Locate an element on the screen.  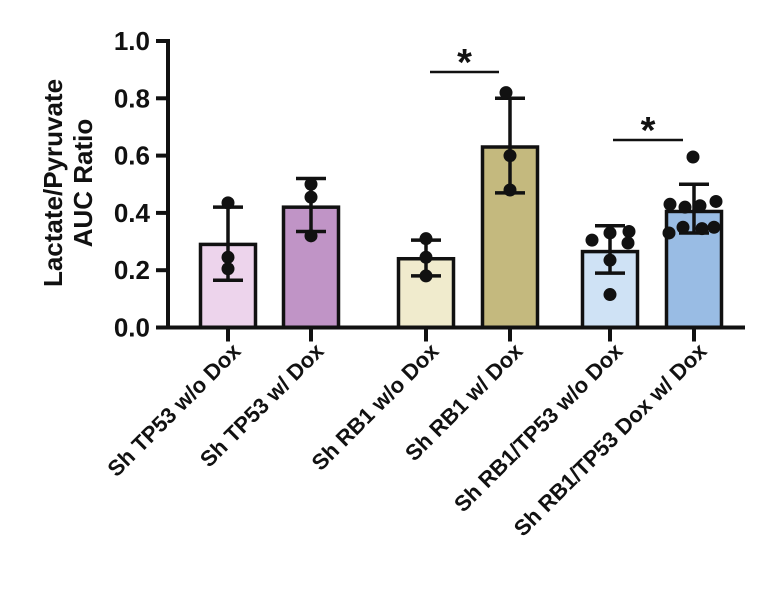
y-axis-title-line: Lactate/Pyruvate is located at coordinates (53, 183).